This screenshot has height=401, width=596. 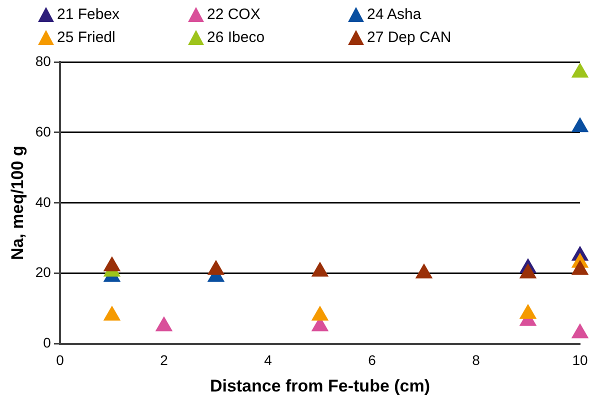 What do you see at coordinates (236, 37) in the screenshot?
I see `legend-label: 26 Ibeco` at bounding box center [236, 37].